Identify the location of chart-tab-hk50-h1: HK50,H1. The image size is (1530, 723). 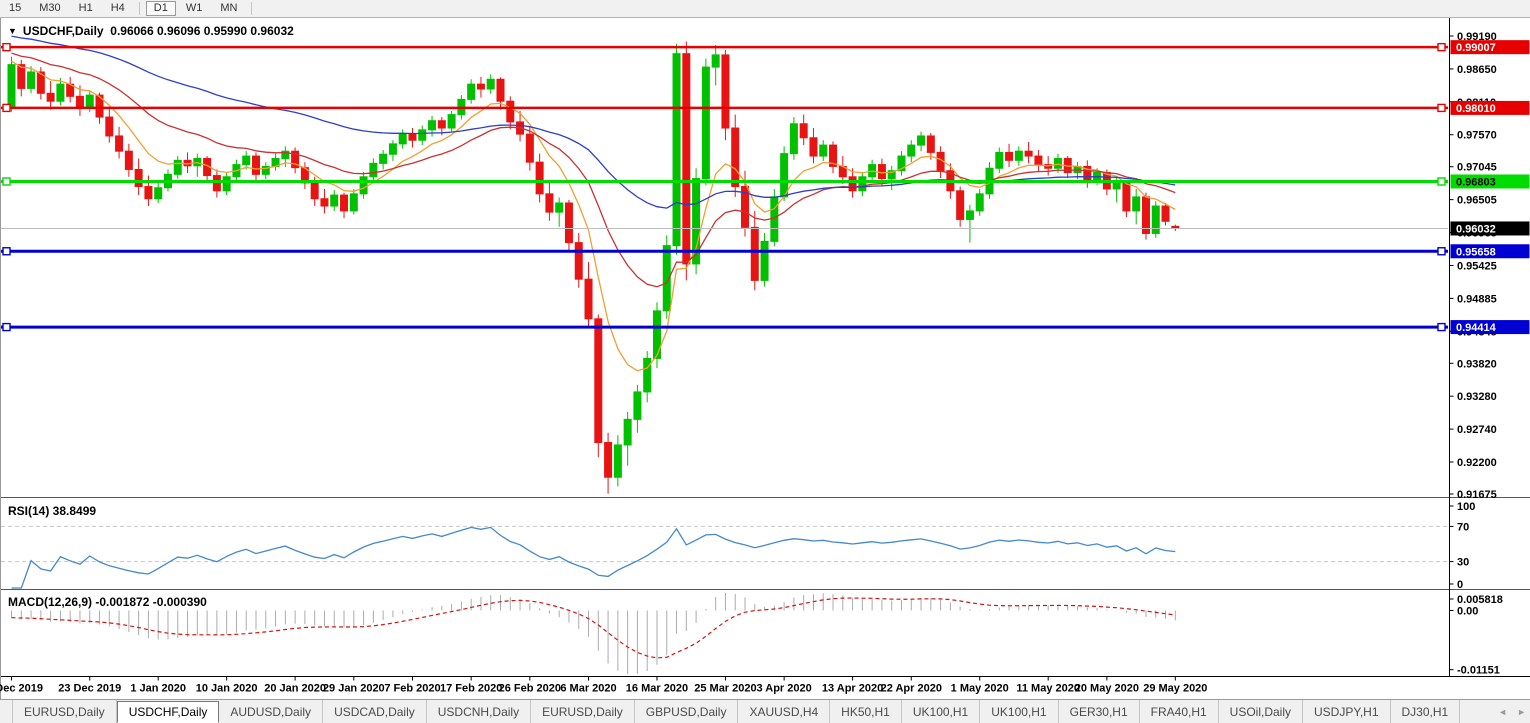
(866, 711).